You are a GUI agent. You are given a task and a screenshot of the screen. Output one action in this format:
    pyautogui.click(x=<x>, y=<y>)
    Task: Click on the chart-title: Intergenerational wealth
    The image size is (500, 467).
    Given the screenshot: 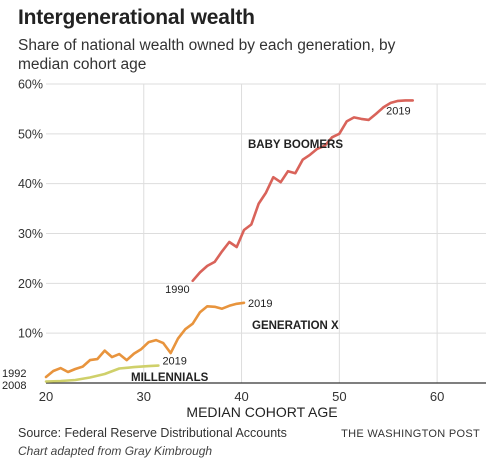 What is the action you would take?
    pyautogui.click(x=136, y=17)
    